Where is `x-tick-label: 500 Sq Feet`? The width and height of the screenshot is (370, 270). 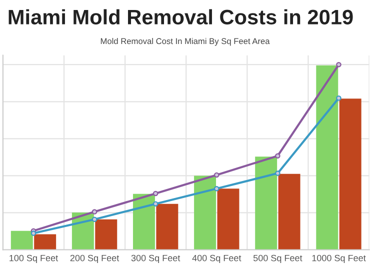 x-tick-label: 500 Sq Feet is located at coordinates (277, 259).